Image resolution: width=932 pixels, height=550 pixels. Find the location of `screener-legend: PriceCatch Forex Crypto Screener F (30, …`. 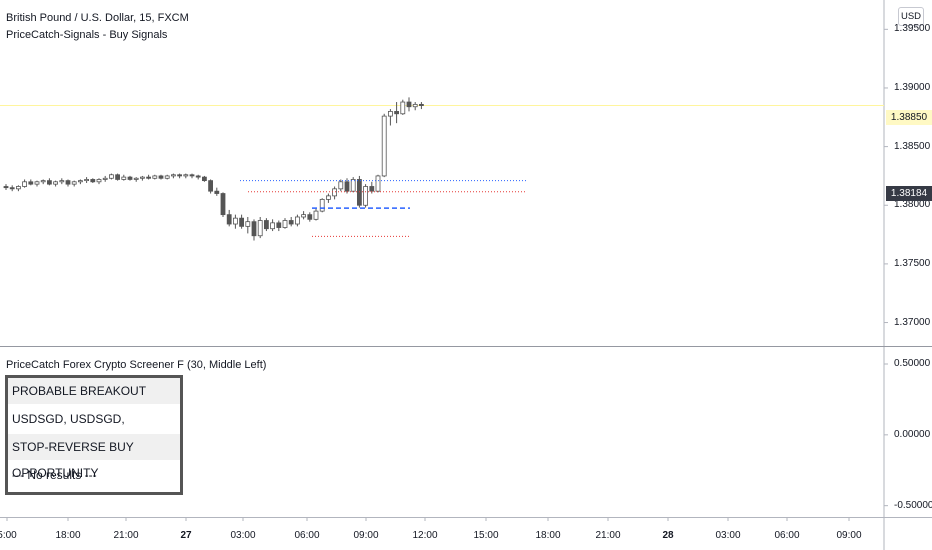

screener-legend: PriceCatch Forex Crypto Screener F (30, … is located at coordinates (136, 365).